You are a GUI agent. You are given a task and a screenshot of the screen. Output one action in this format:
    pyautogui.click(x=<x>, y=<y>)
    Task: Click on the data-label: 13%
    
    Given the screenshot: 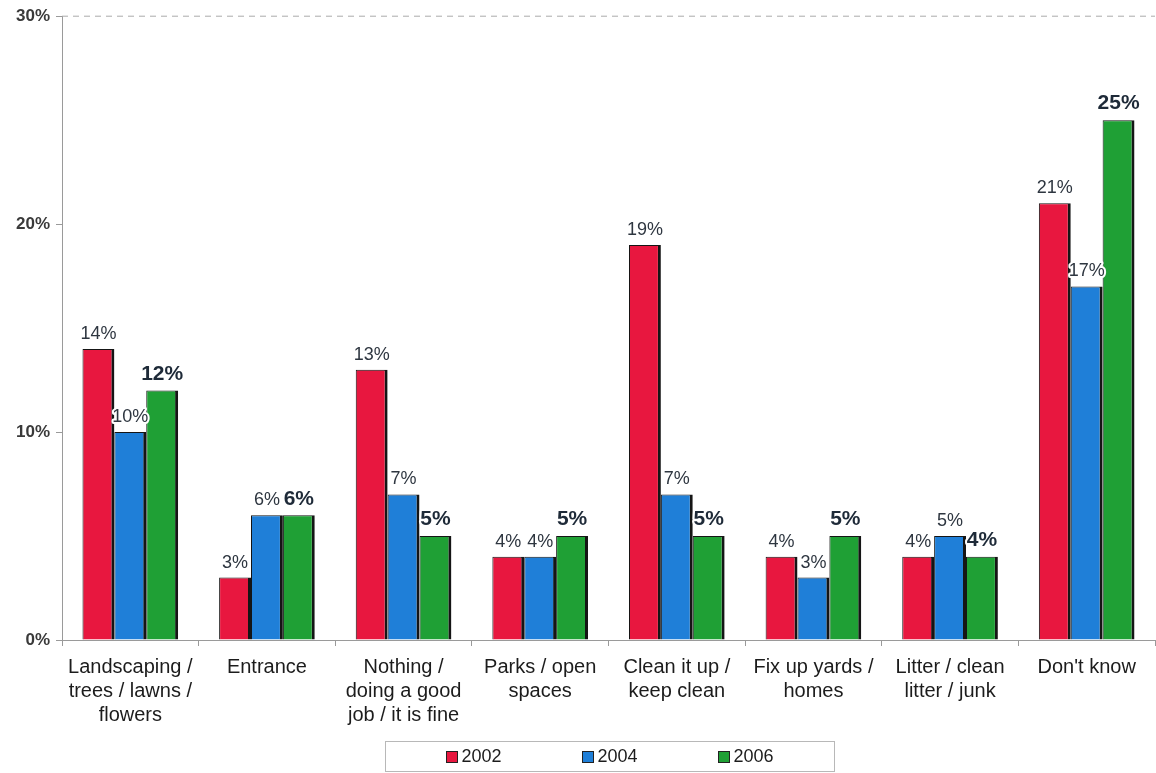 What is the action you would take?
    pyautogui.click(x=371, y=353)
    